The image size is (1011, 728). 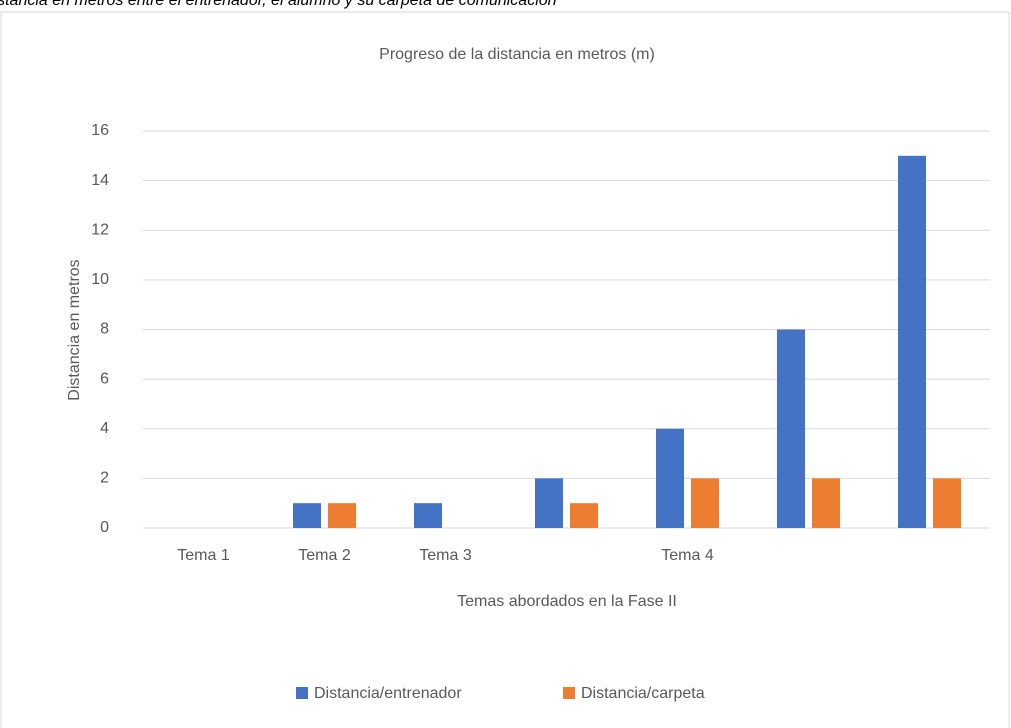 I want to click on y-tick-label: 8, so click(x=104, y=329).